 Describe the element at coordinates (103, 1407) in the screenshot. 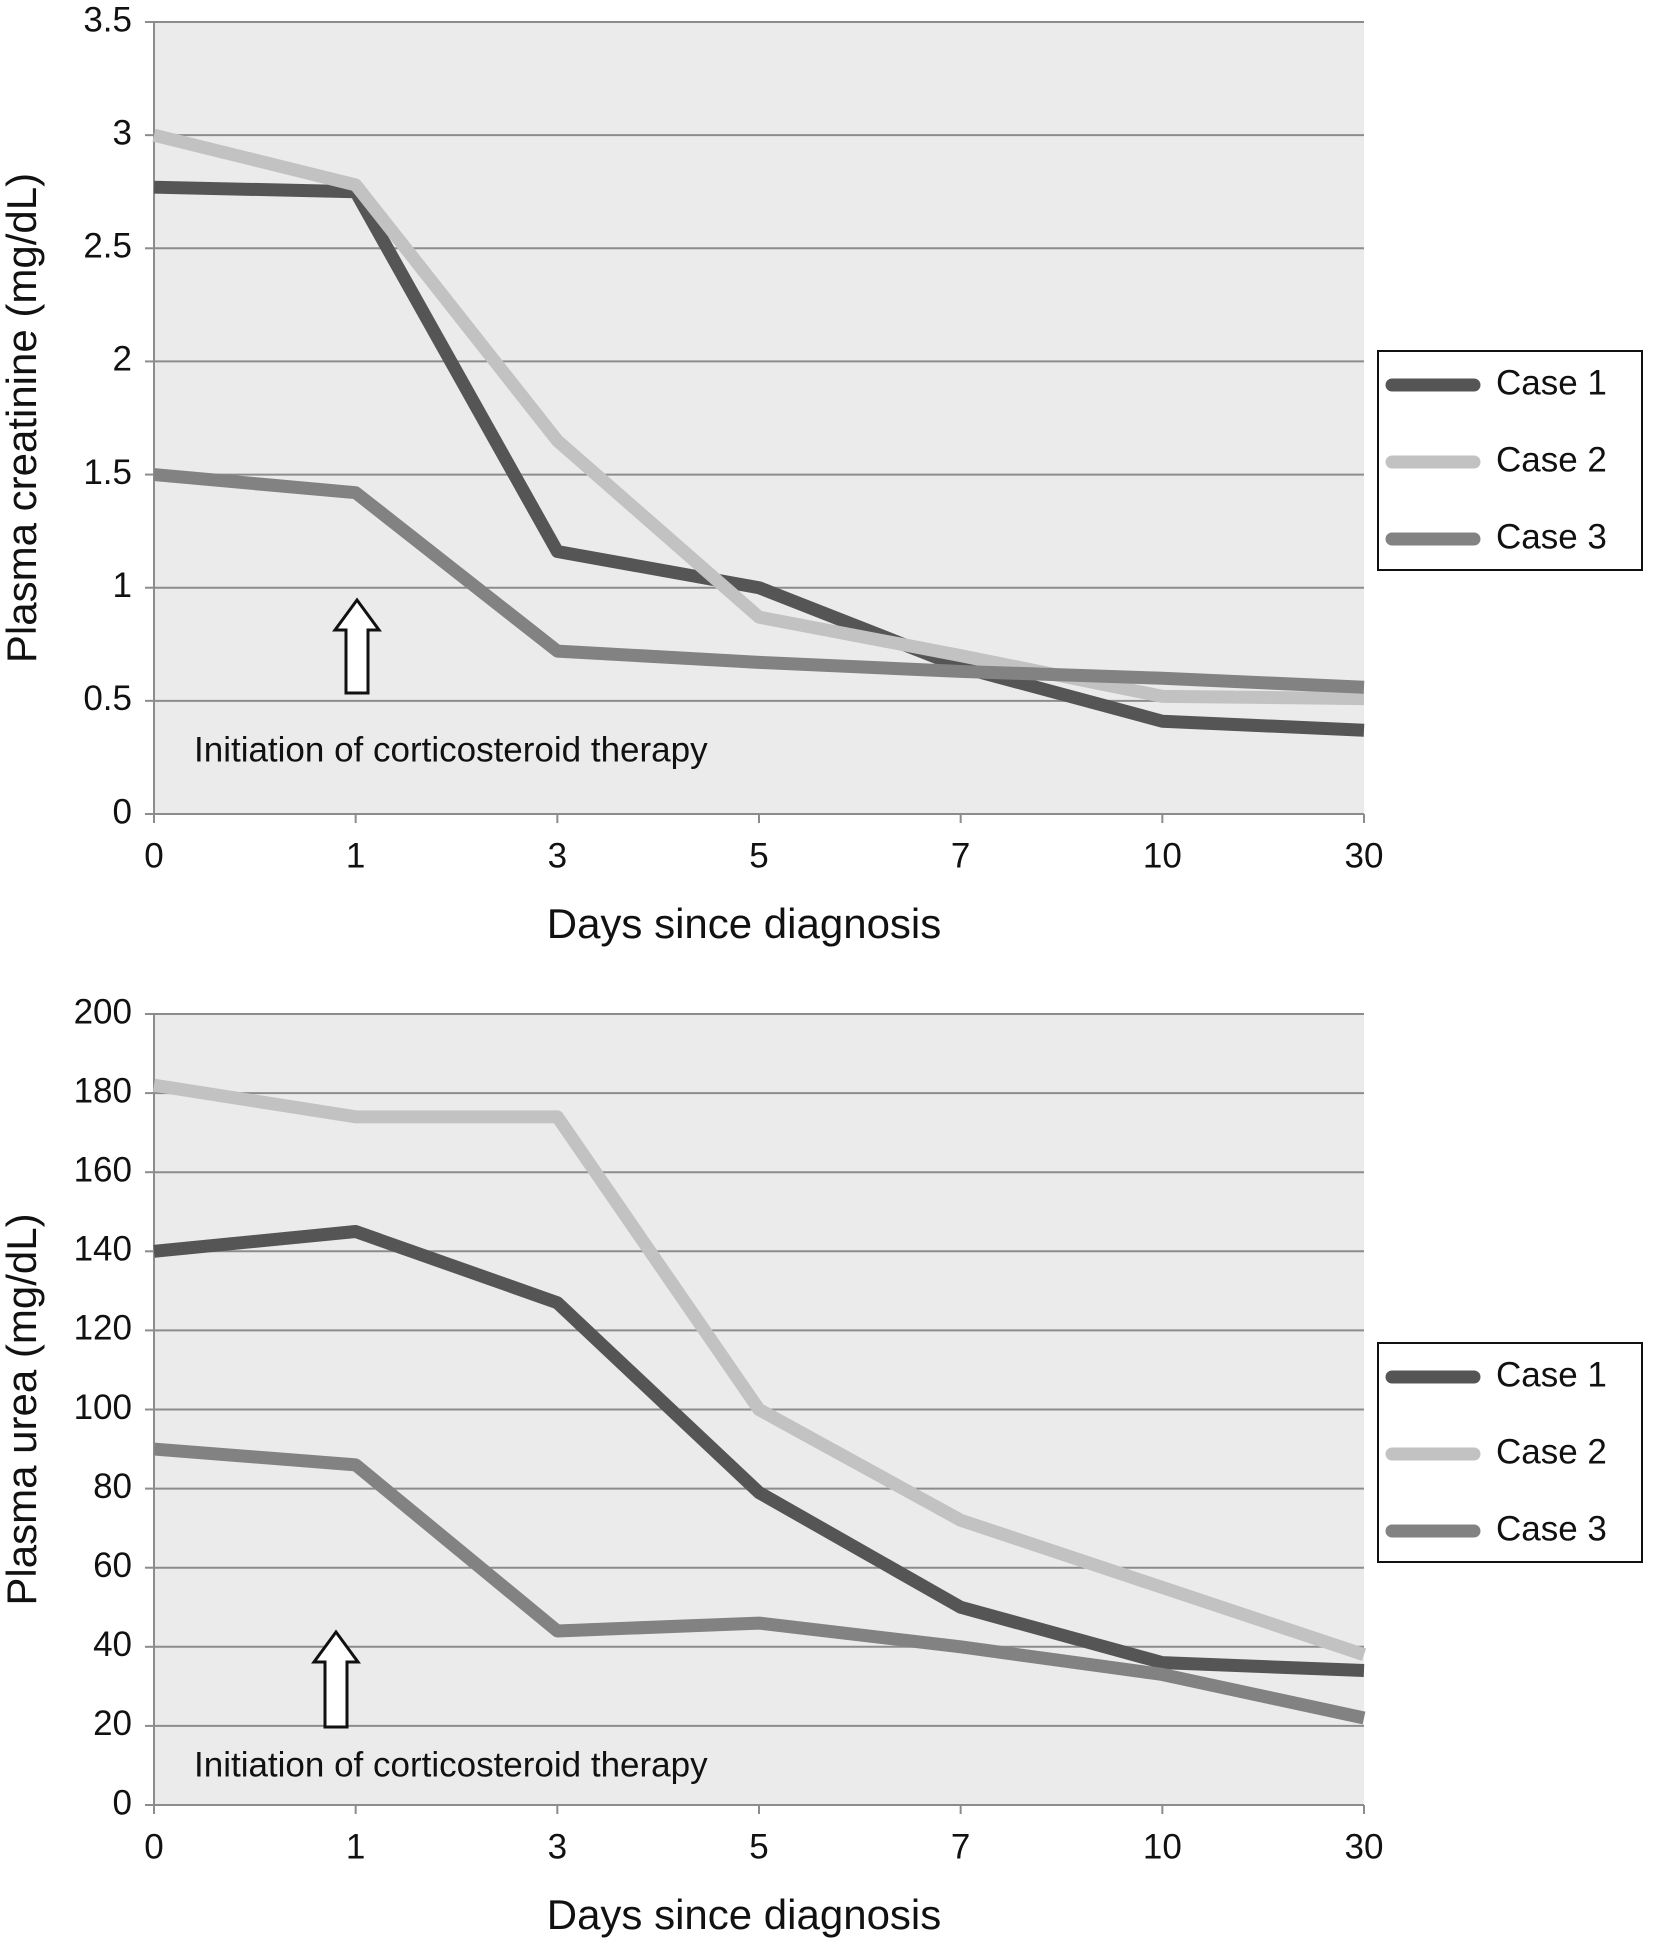

I see `y-tick-label: 100` at that location.